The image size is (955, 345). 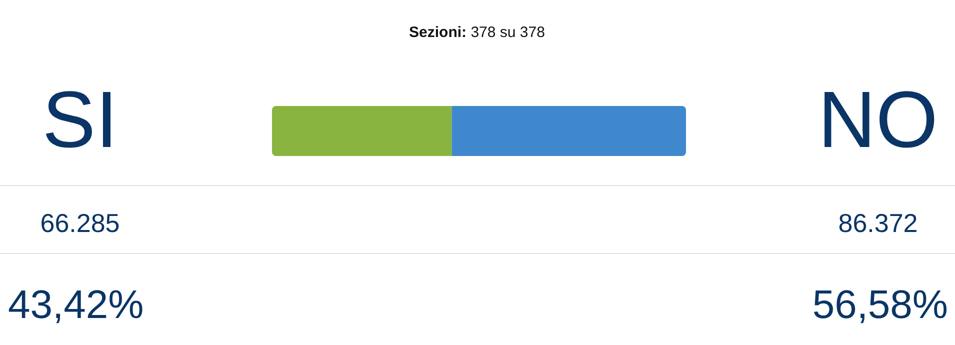 I want to click on text: 86.372, so click(x=878, y=223).